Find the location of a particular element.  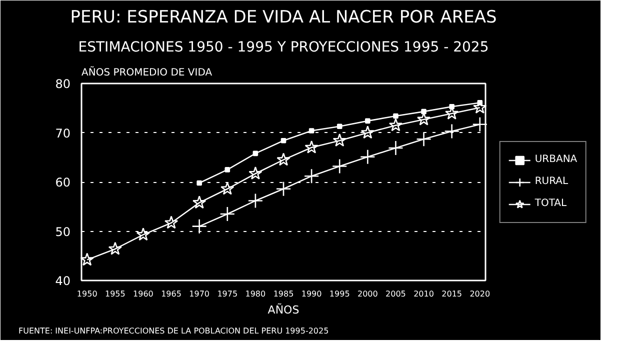

x-tick-label: 2015 is located at coordinates (452, 294).